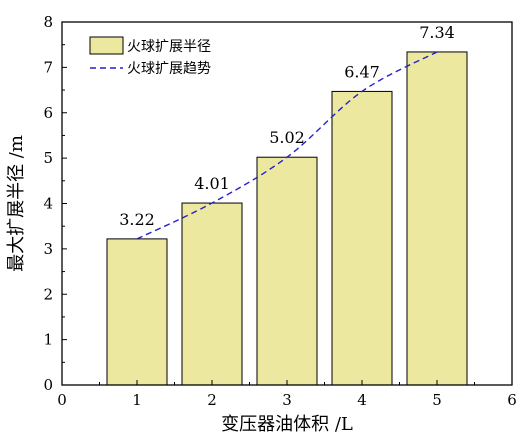  I want to click on y-tick-label: 0, so click(48, 385).